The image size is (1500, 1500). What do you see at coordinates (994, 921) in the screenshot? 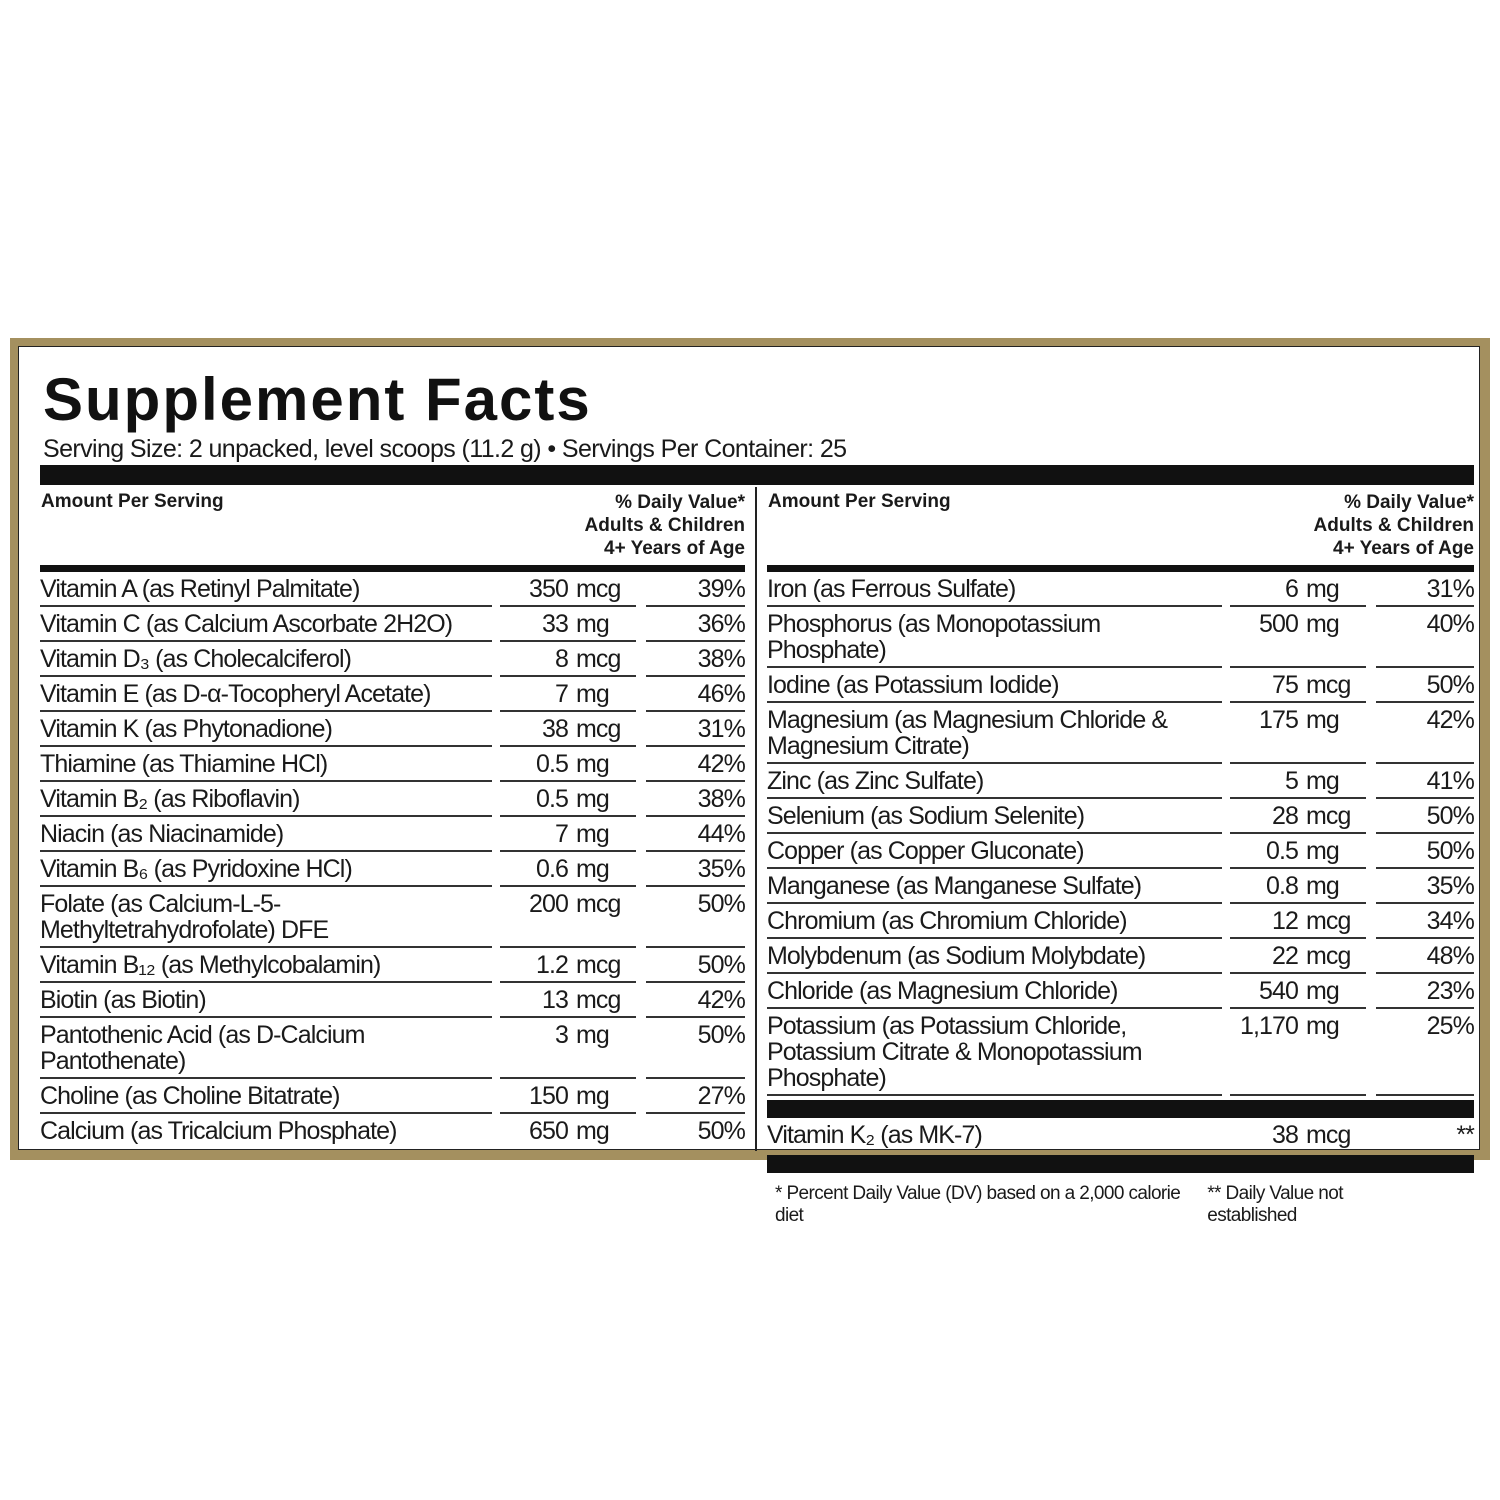
I see `nutrient-name: Chromium (as Chromium Chloride)` at bounding box center [994, 921].